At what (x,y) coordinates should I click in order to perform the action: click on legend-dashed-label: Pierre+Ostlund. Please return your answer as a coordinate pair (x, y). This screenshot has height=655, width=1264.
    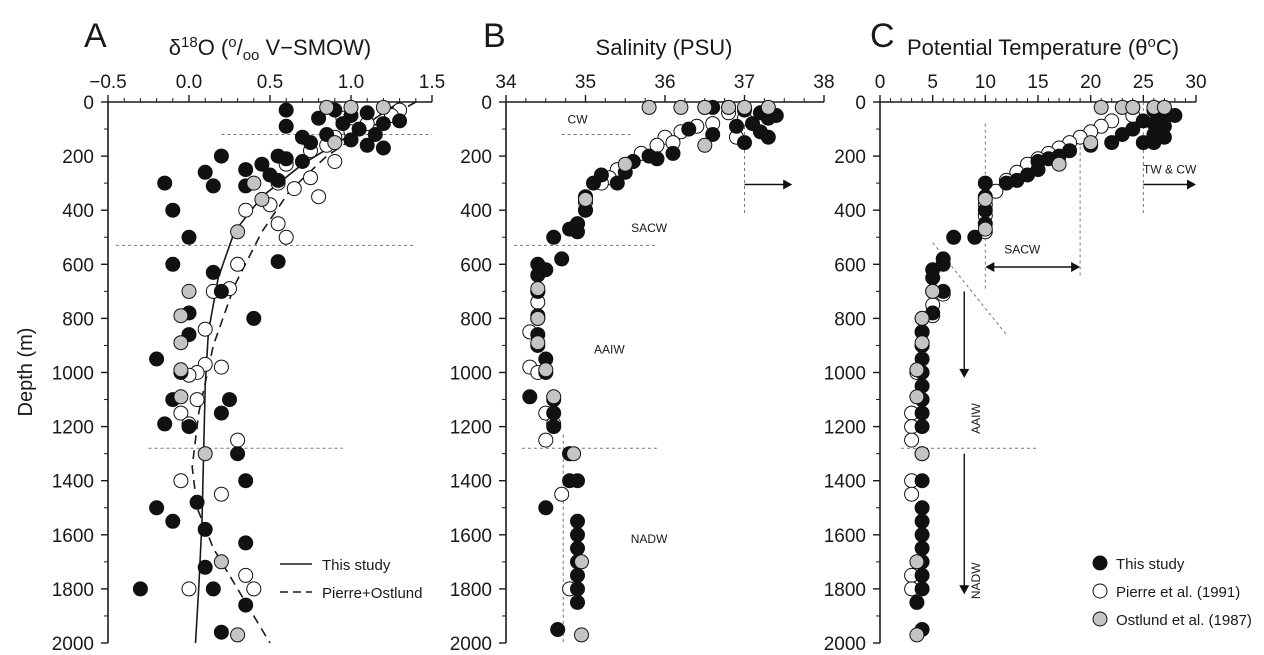
    Looking at the image, I should click on (372, 593).